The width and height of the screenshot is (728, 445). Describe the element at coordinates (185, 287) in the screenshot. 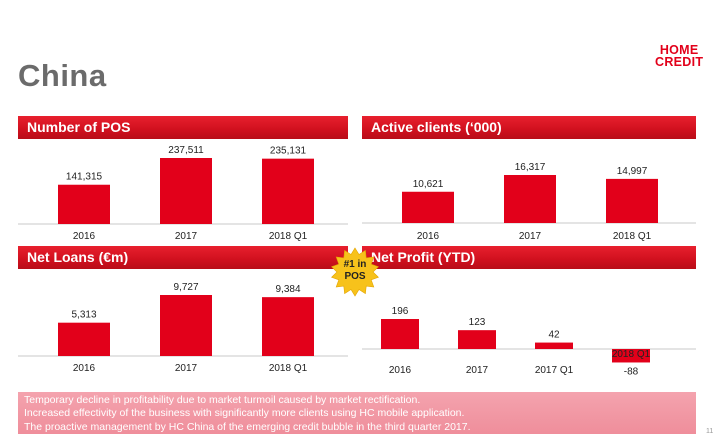

I see `data-label: 9,727` at that location.